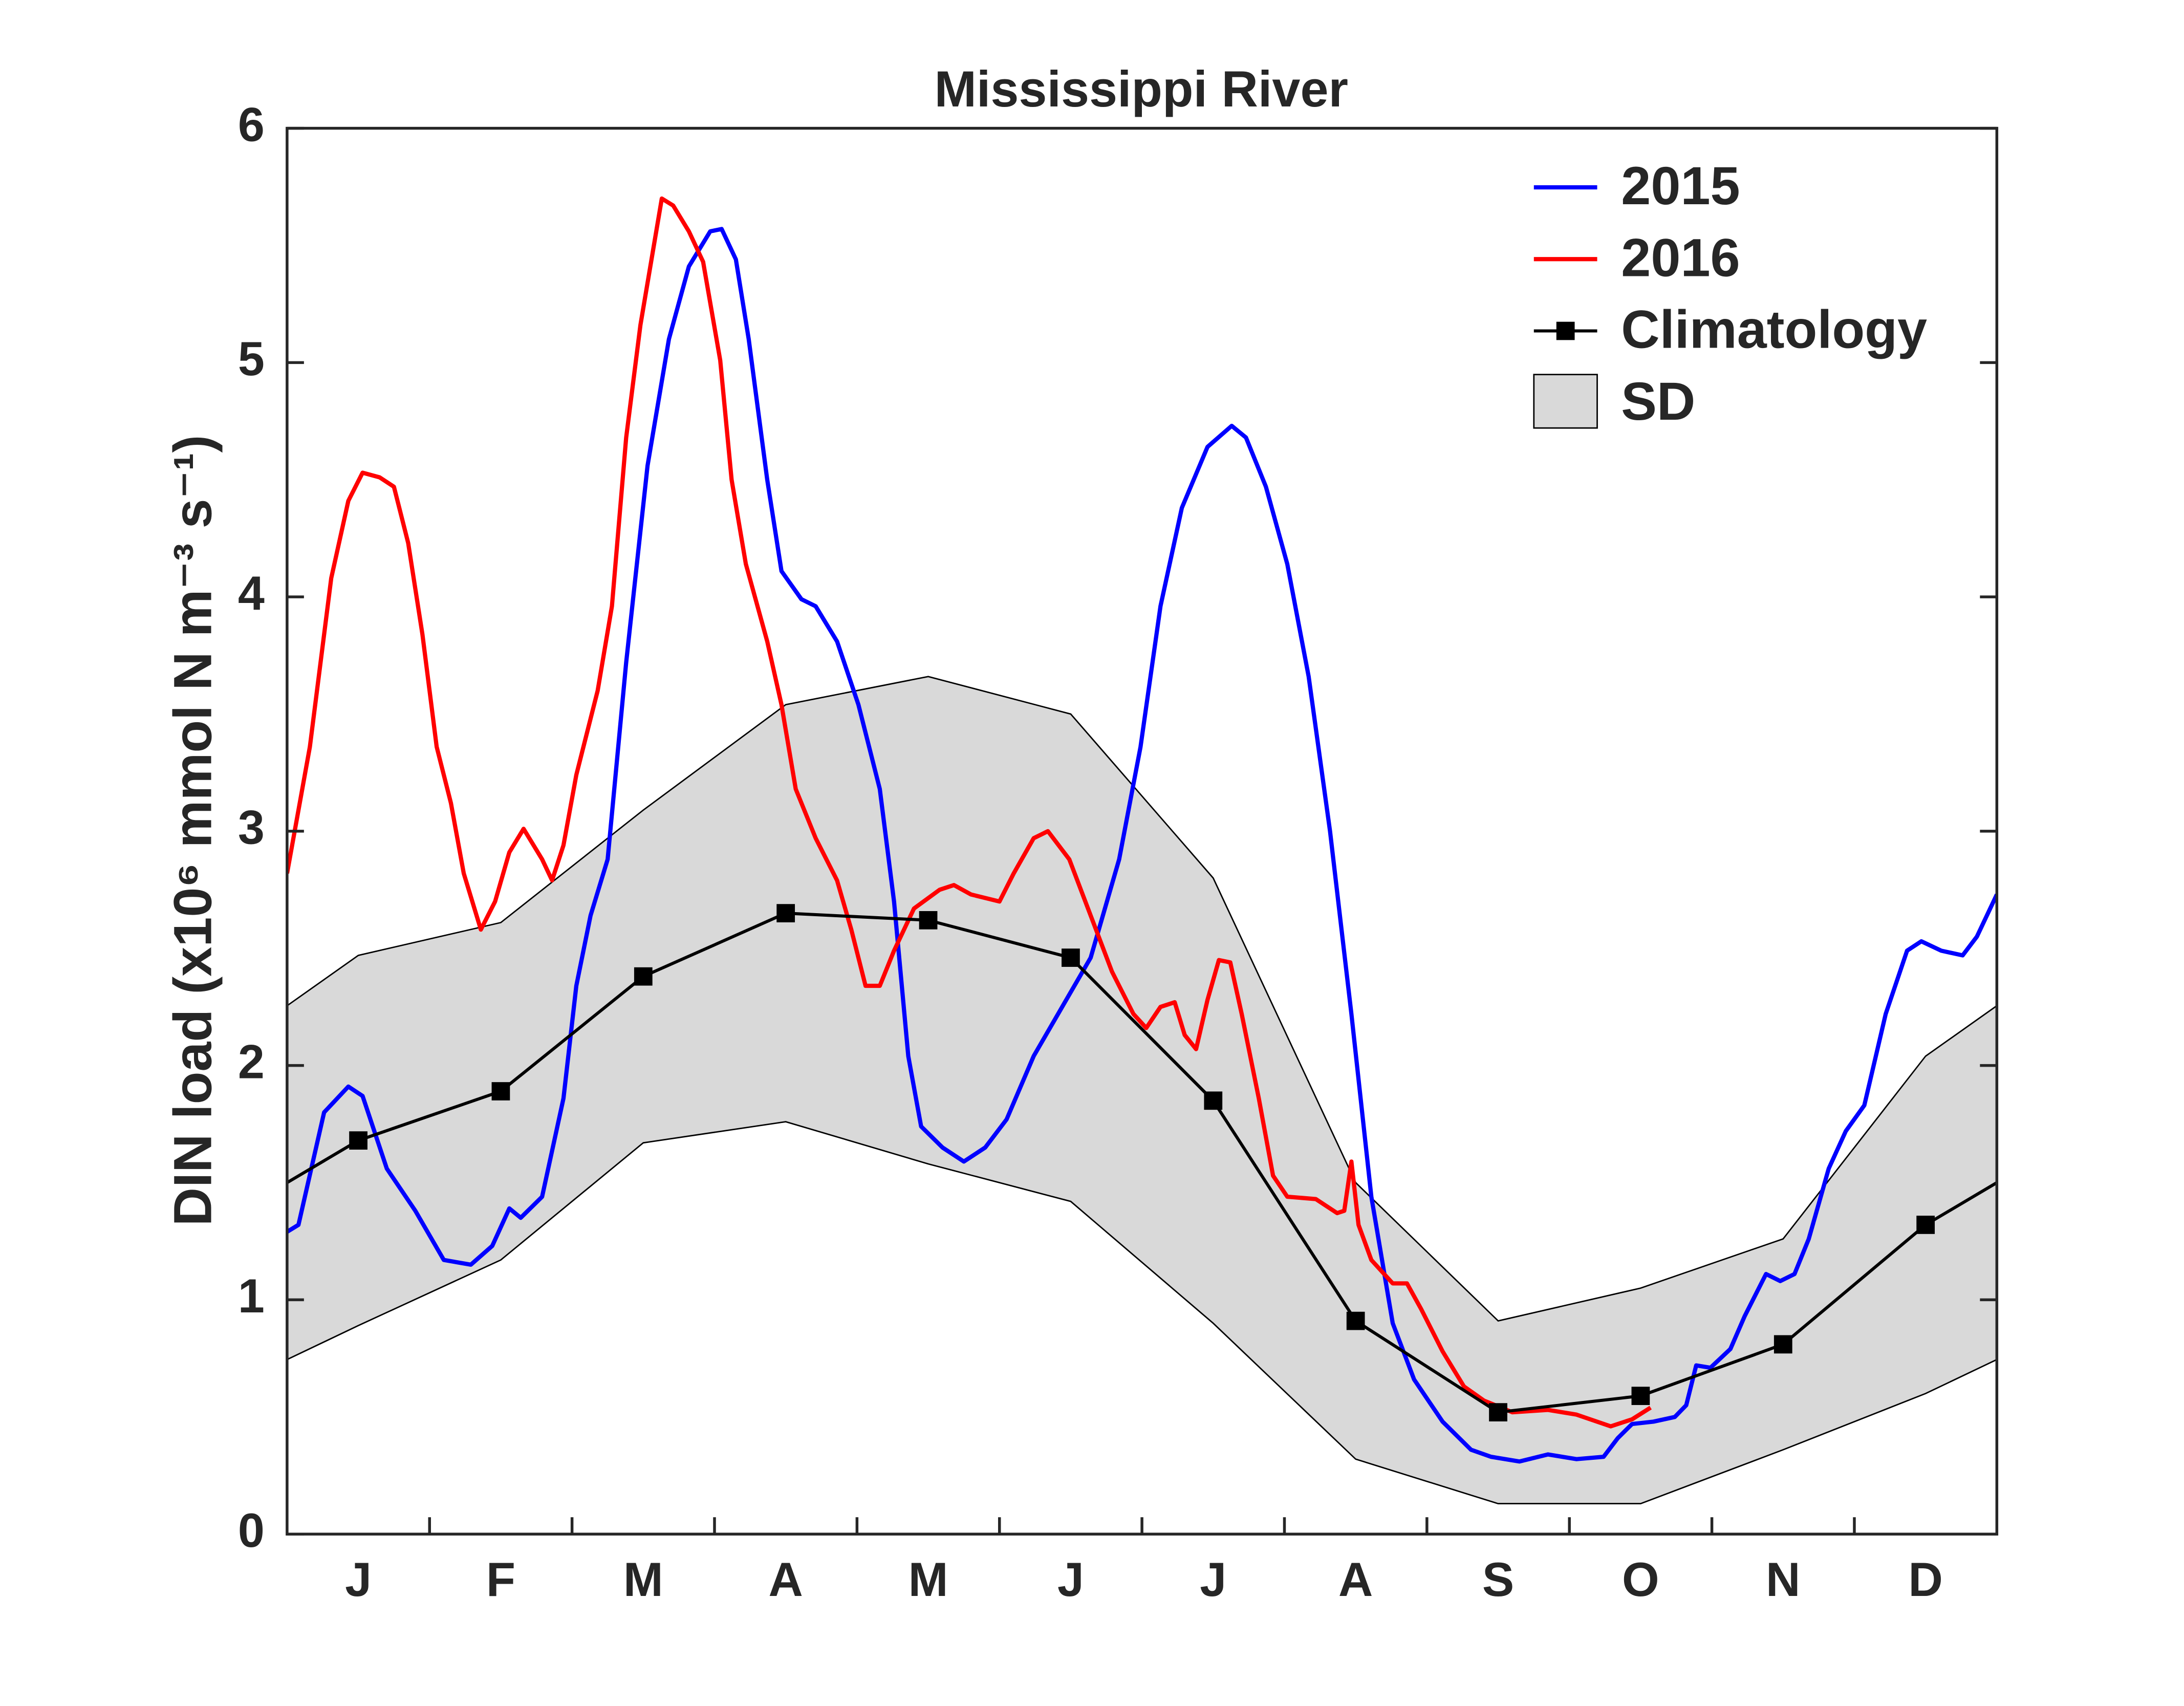 This screenshot has height=1706, width=2184. Describe the element at coordinates (1925, 1579) in the screenshot. I see `x-tick-label: D` at that location.